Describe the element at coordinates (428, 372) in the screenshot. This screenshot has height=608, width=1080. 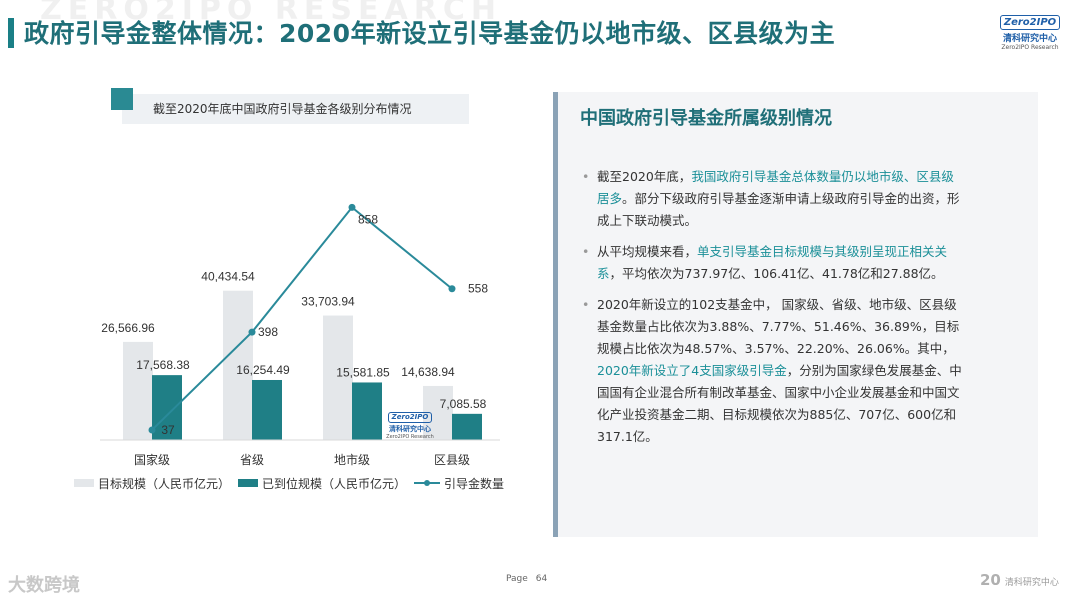
I see `bar-target-label-3: 14,638.94` at that location.